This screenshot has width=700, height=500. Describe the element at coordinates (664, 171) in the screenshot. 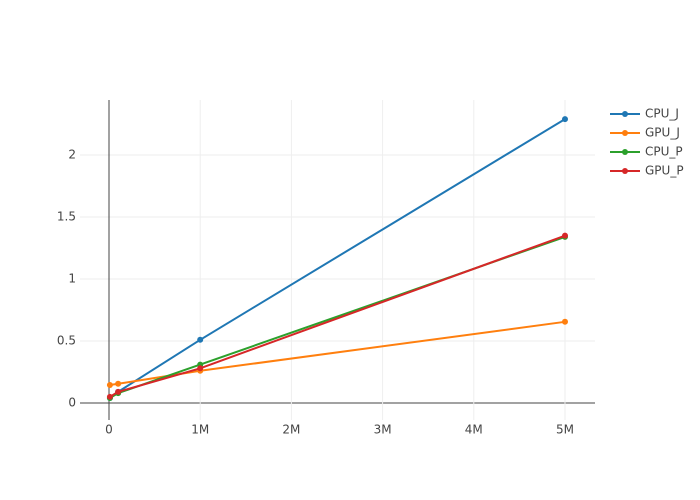

I see `legend-label: GPU_P` at that location.